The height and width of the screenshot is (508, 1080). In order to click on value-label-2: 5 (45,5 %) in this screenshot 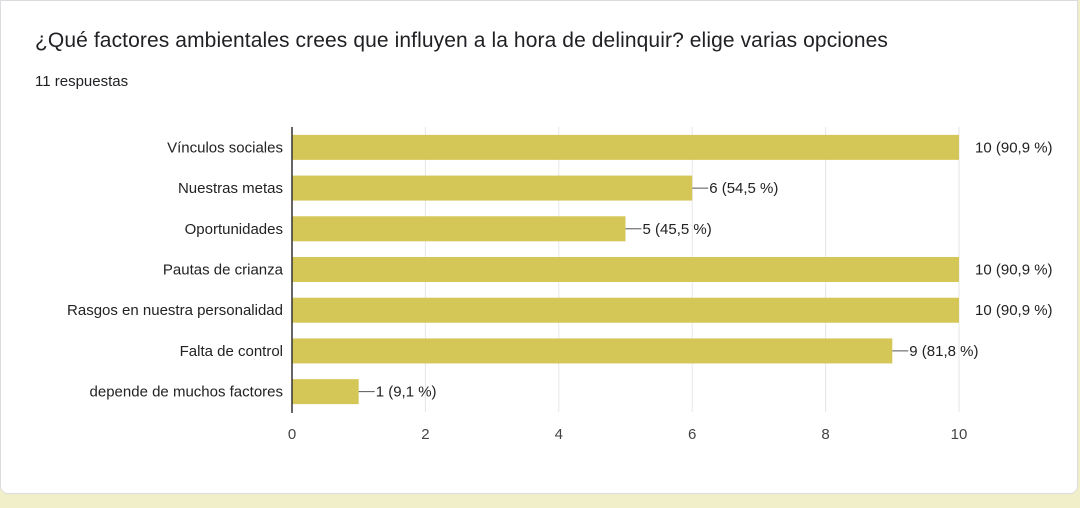, I will do `click(677, 229)`.